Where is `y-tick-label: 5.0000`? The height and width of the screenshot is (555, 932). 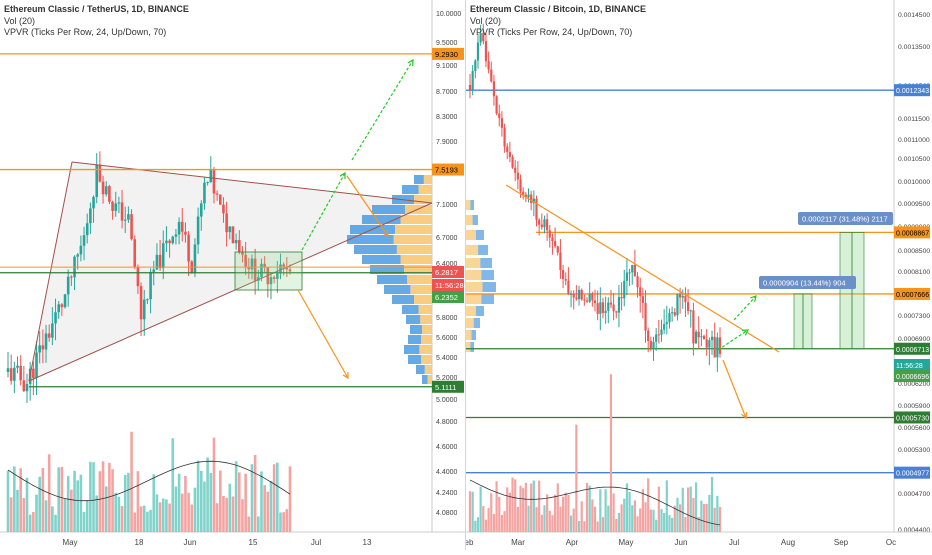
y-tick-label: 5.0000 is located at coordinates (447, 400).